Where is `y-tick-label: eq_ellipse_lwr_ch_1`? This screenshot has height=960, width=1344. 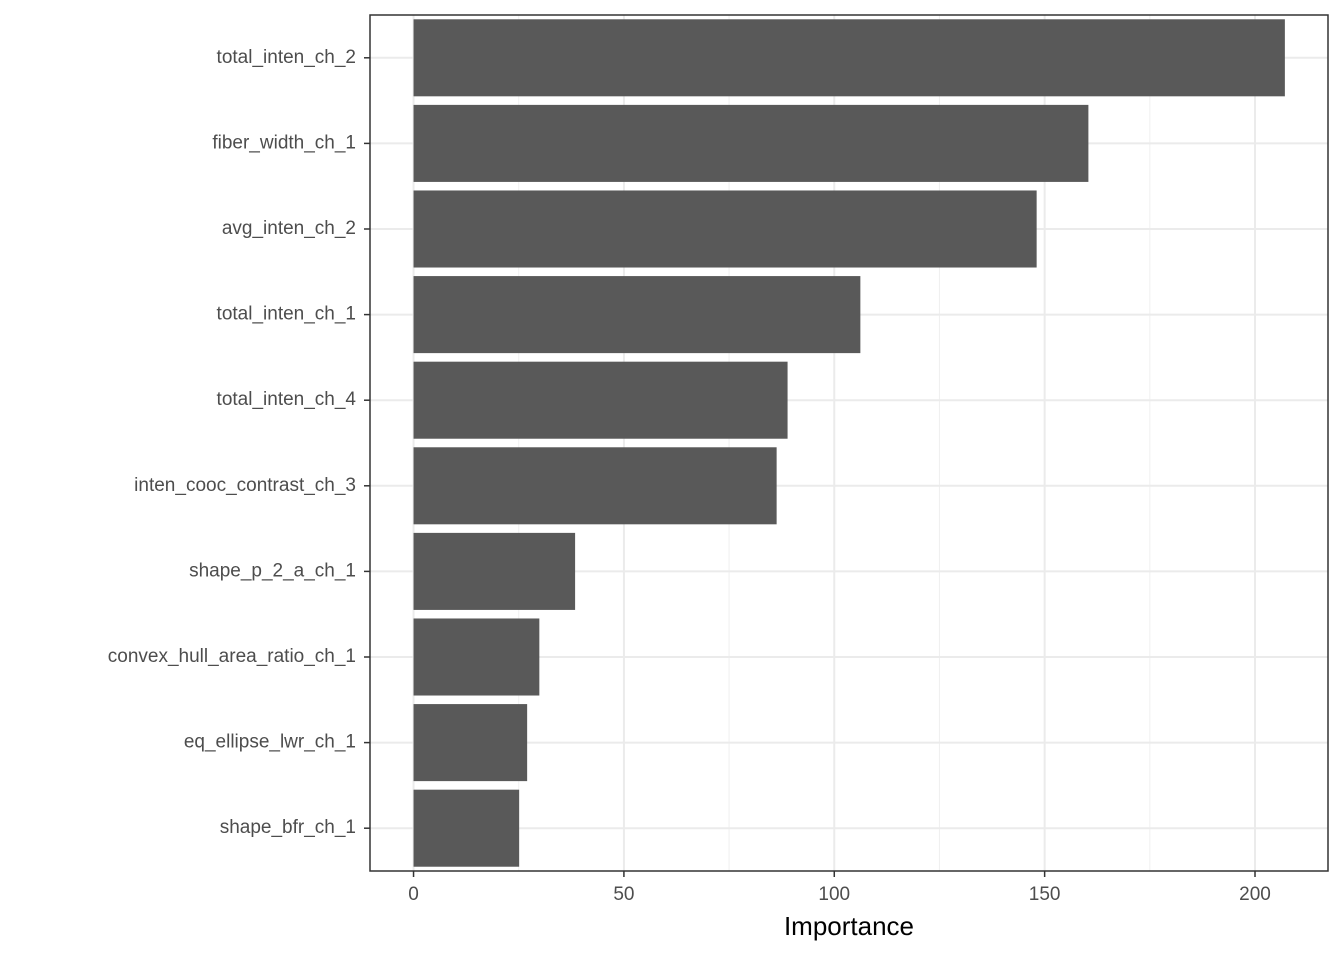
y-tick-label: eq_ellipse_lwr_ch_1 is located at coordinates (270, 742).